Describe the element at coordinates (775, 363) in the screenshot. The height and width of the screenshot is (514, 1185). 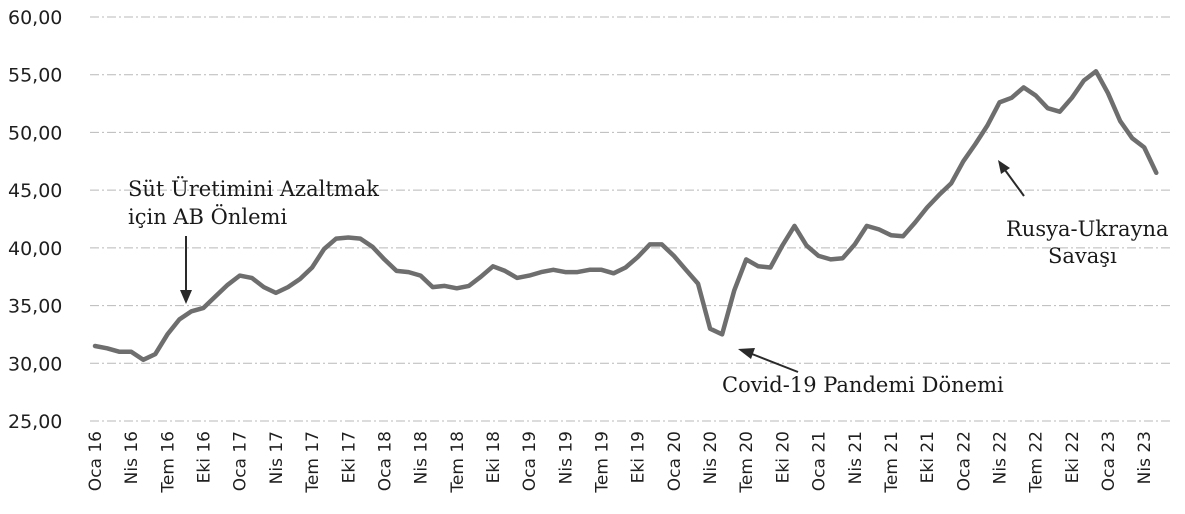
I see `annotation-covid-arrow` at that location.